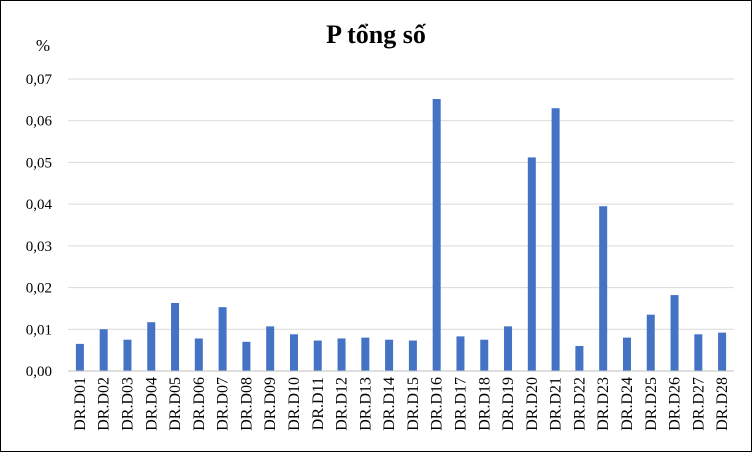  Describe the element at coordinates (293, 352) in the screenshot. I see `bar-dr-d10` at that location.